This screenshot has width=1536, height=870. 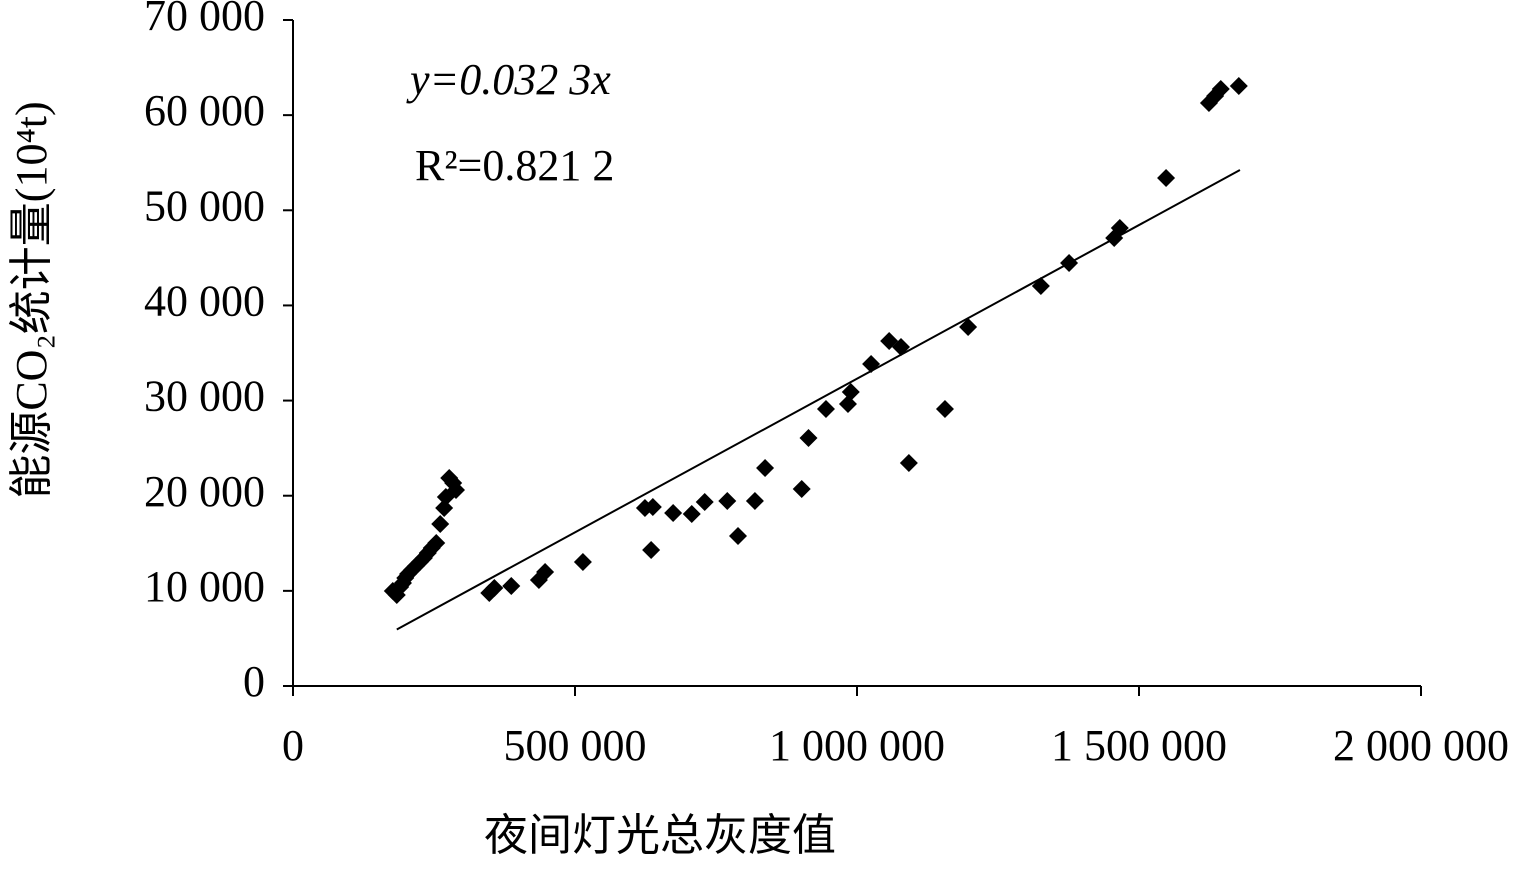 What do you see at coordinates (204, 586) in the screenshot?
I see `y-tick-label: 10 000` at bounding box center [204, 586].